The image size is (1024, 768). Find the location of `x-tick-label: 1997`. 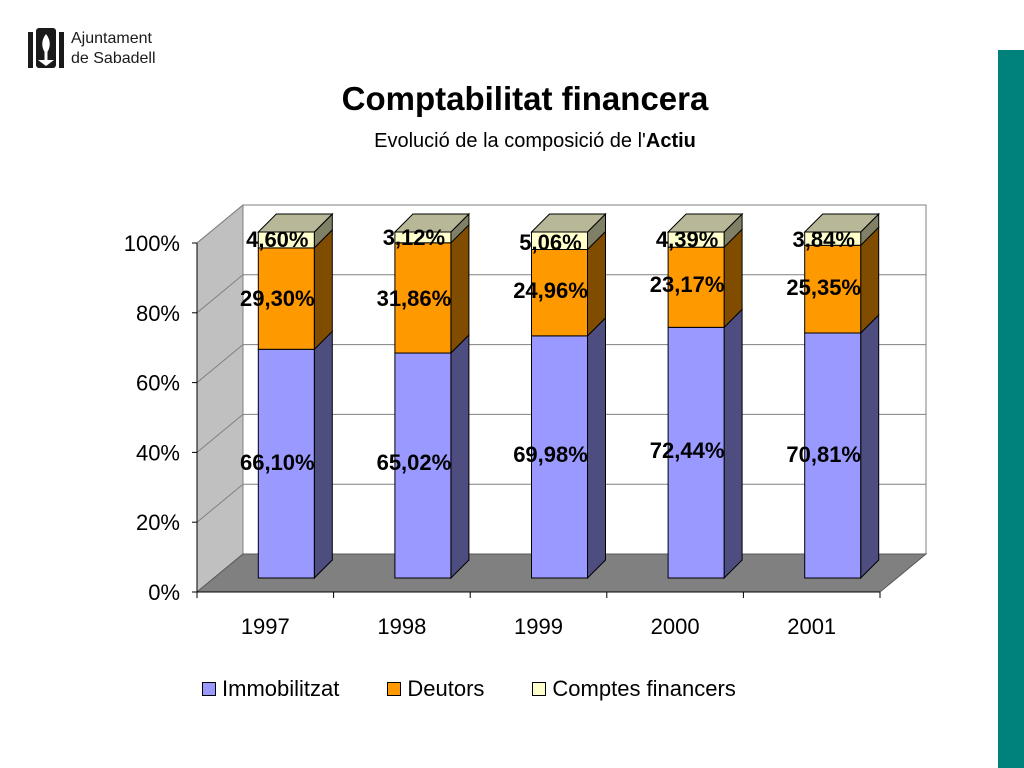

x-tick-label: 1997 is located at coordinates (265, 626).